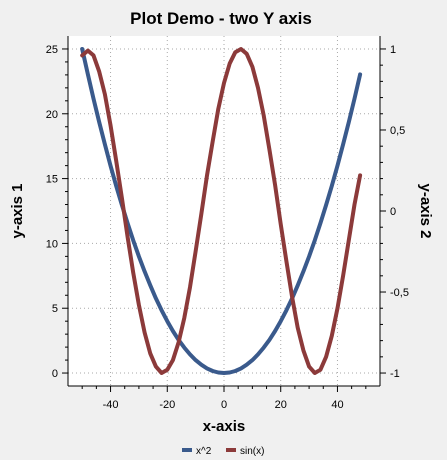  Describe the element at coordinates (397, 131) in the screenshot. I see `y2-tick-label: 0,5` at that location.